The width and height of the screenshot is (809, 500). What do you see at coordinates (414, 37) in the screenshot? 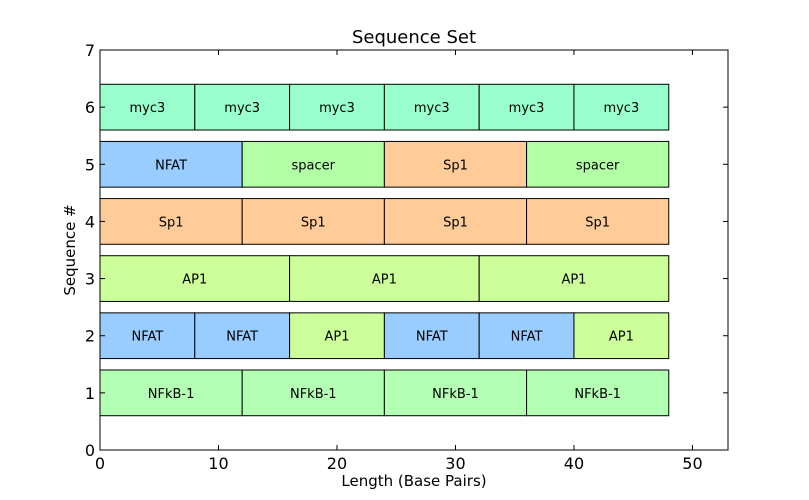
I see `chart-title: Sequence Set` at bounding box center [414, 37].